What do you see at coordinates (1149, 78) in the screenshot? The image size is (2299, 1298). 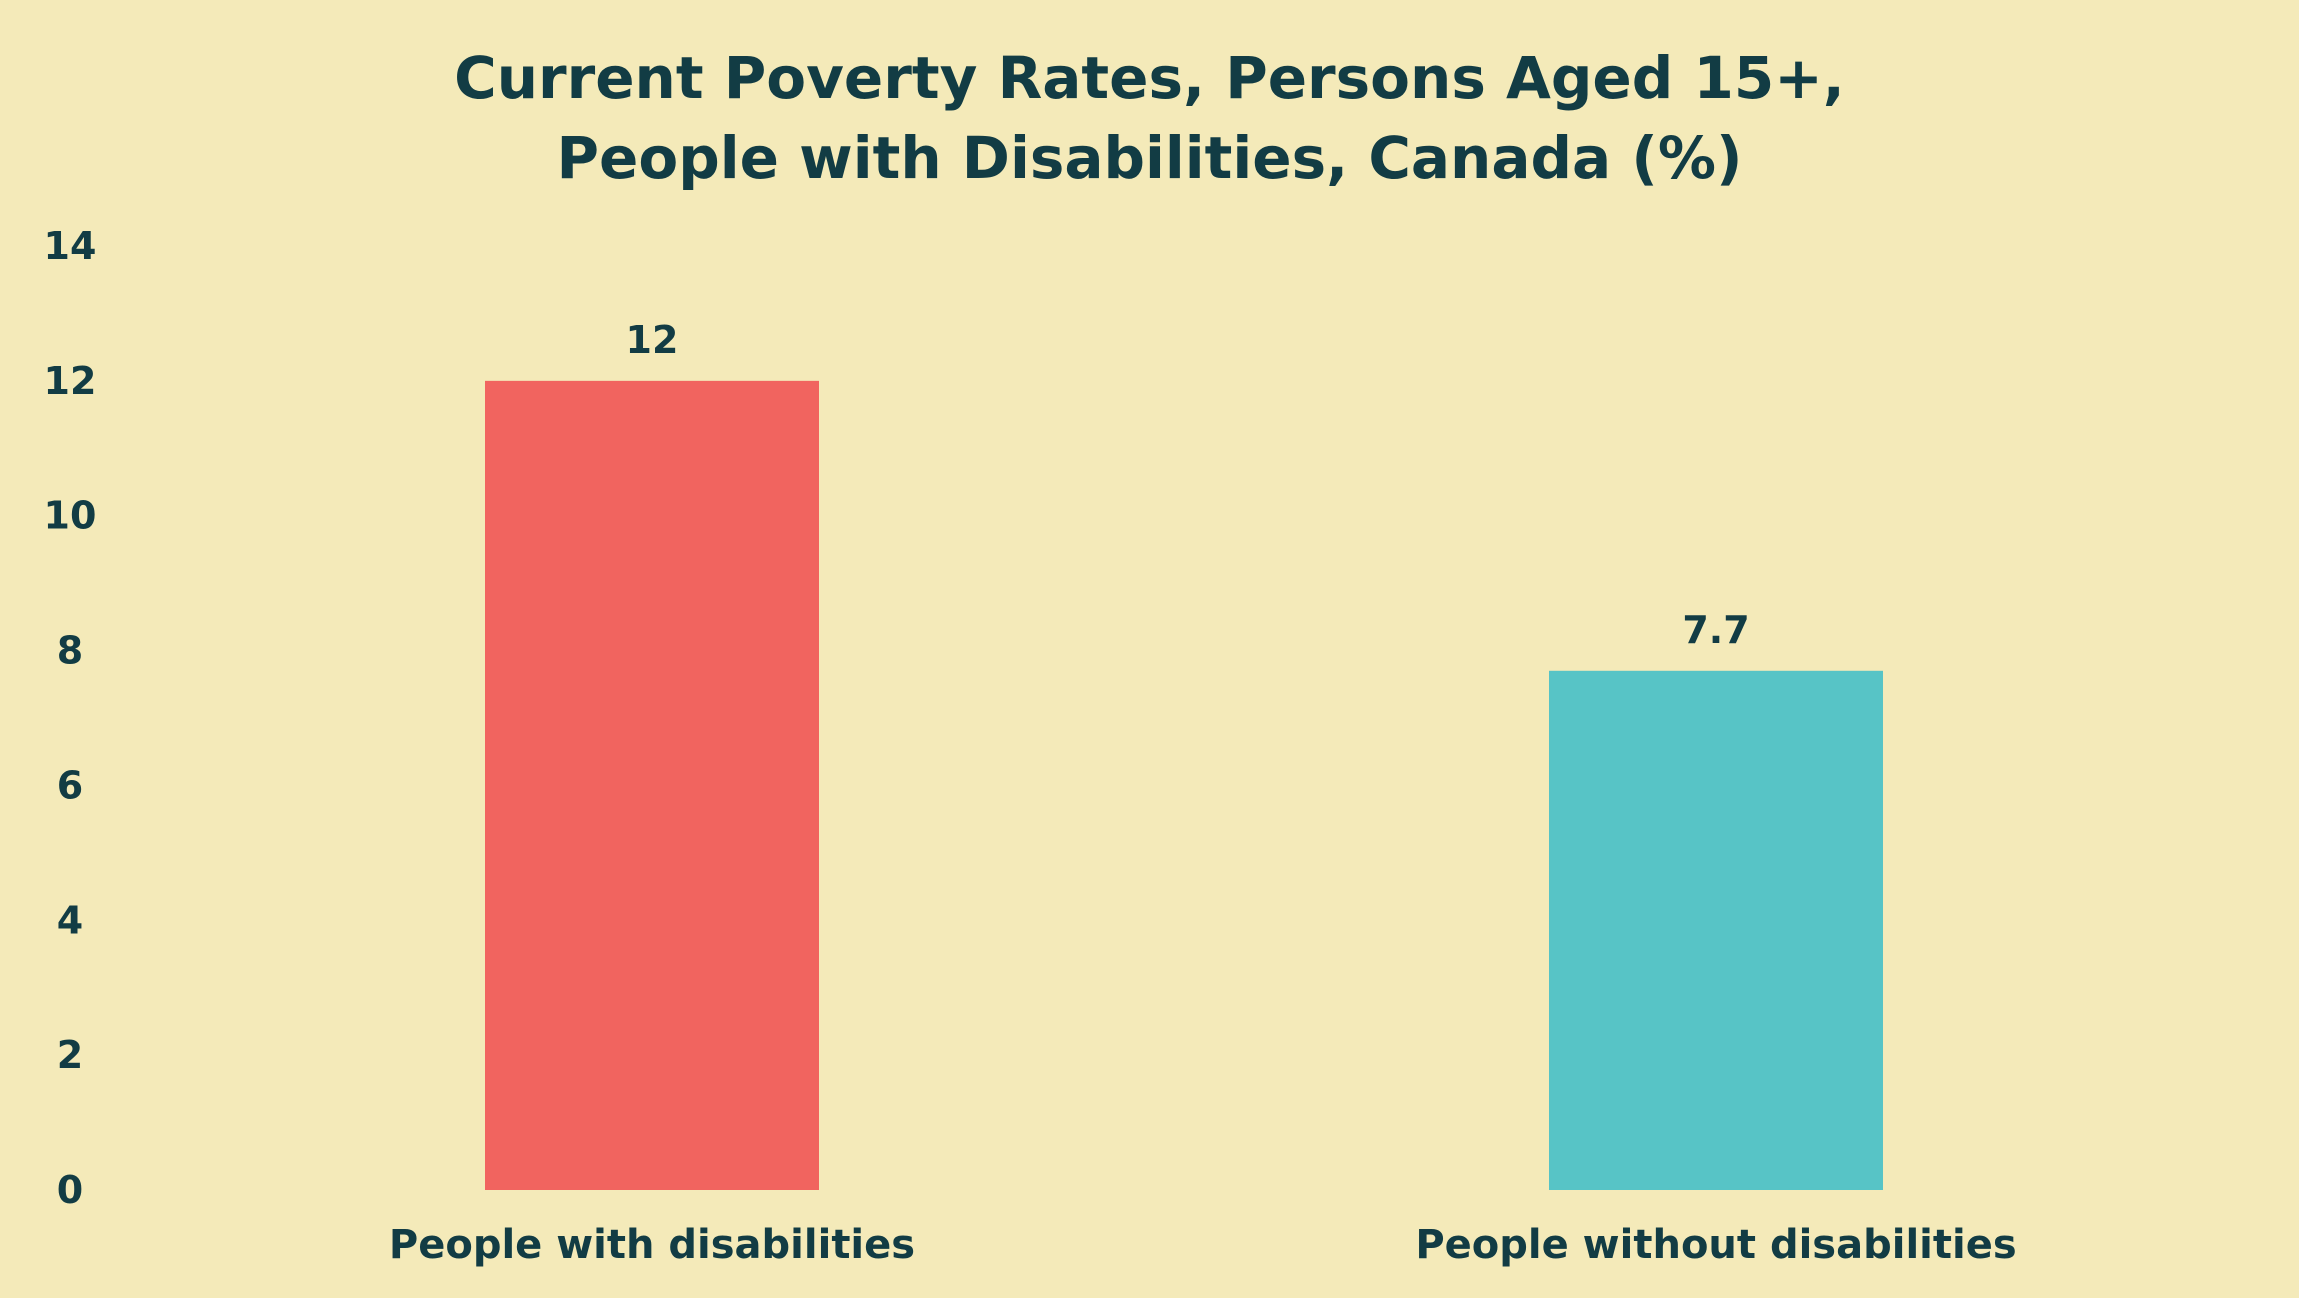 I see `chart-title-line-1: Current Poverty Rates, Persons Aged 15+,` at bounding box center [1149, 78].